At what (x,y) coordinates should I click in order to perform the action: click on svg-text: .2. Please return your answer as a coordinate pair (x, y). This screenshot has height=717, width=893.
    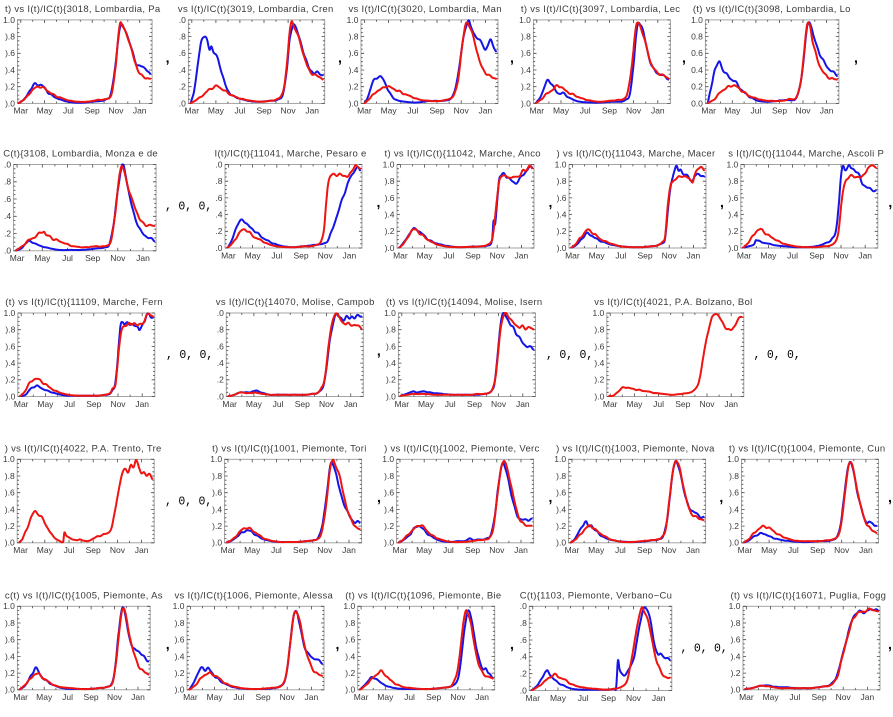
    Looking at the image, I should click on (523, 674).